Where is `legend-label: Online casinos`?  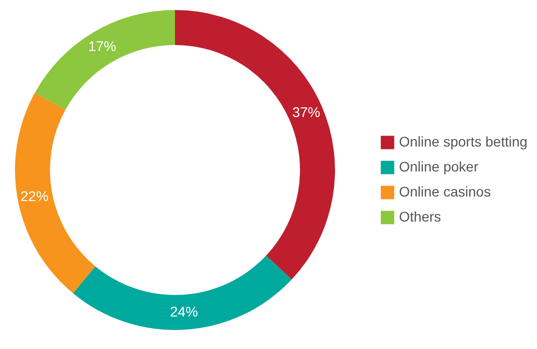 legend-label: Online casinos is located at coordinates (445, 192).